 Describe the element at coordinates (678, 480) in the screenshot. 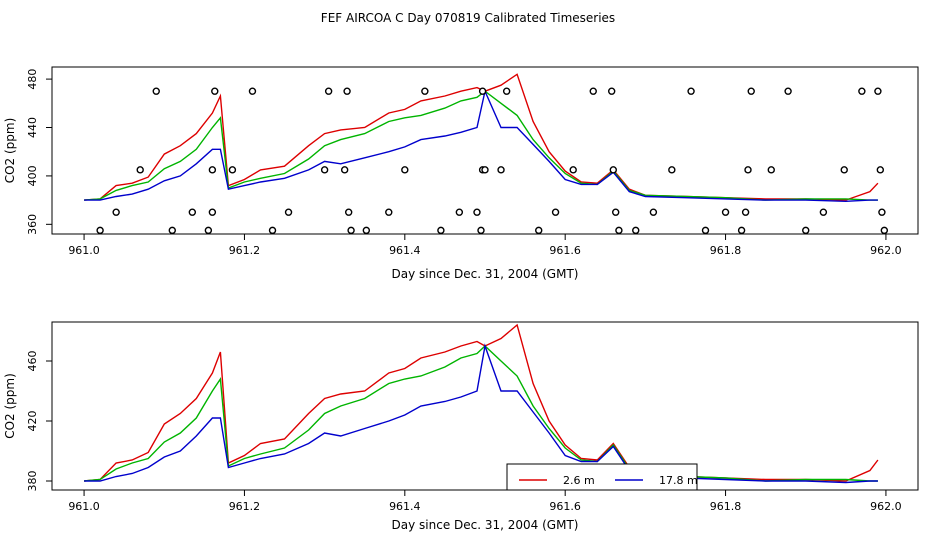

I see `legend-label: 17.8 m` at that location.